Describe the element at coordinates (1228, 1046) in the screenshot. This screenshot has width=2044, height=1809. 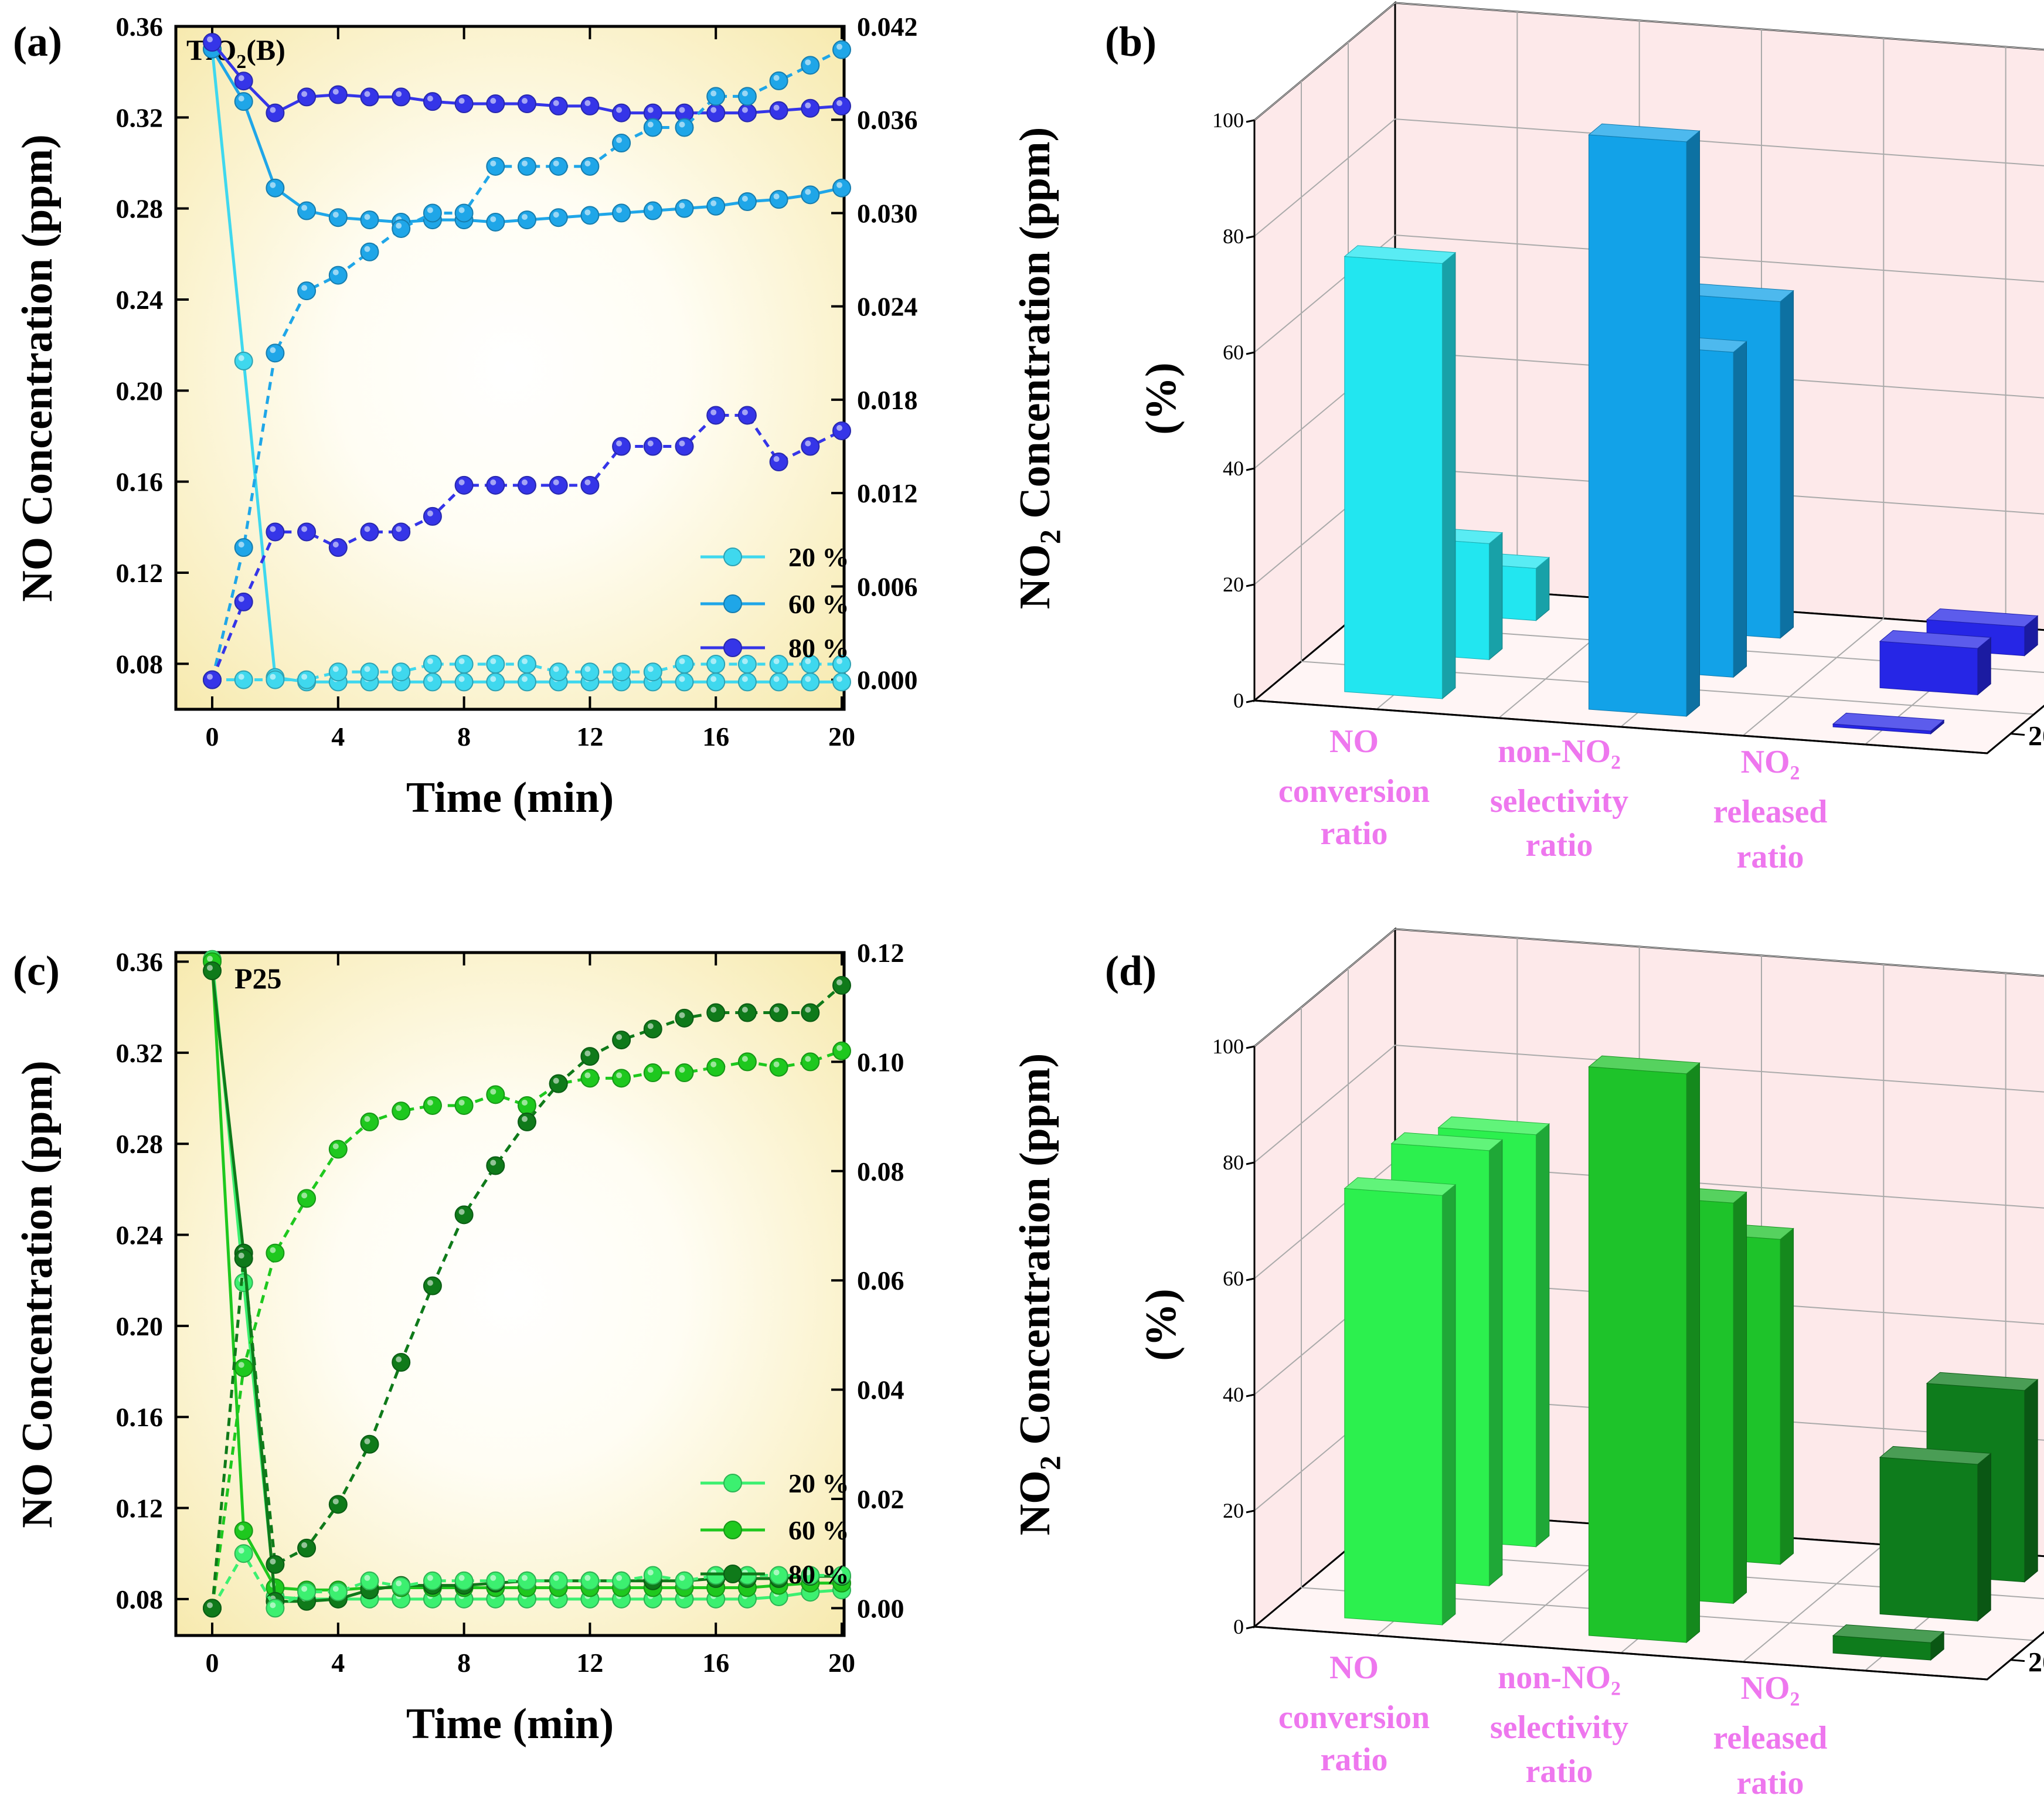
I see `z-tick-label: 100` at that location.